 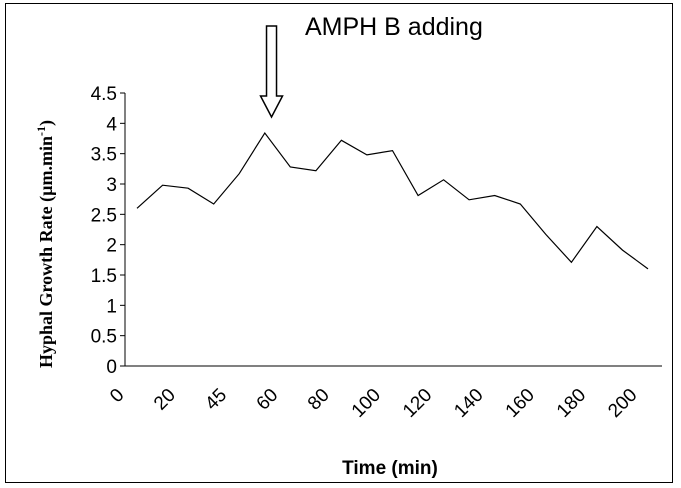 What do you see at coordinates (46, 123) in the screenshot?
I see `y-axis-label-close: )` at bounding box center [46, 123].